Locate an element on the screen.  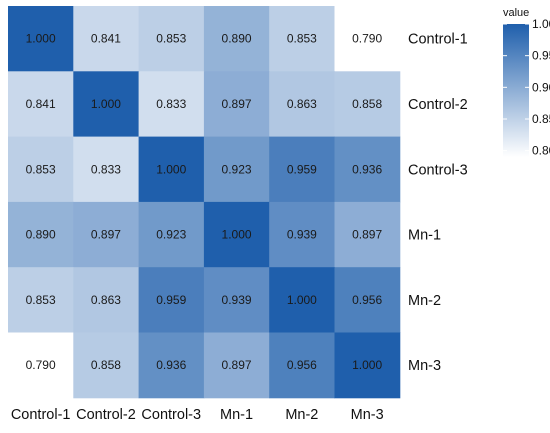
row-label: Control-3 is located at coordinates (438, 170).